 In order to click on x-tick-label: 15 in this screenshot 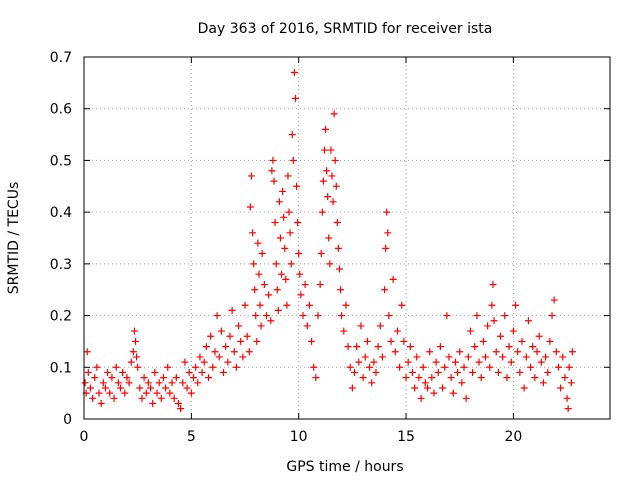, I will do `click(406, 437)`.